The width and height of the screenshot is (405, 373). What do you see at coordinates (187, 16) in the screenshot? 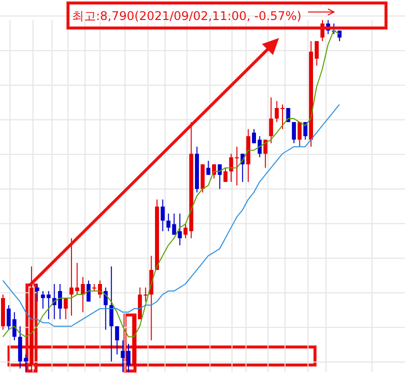
I see `annotation: 최고:8,790(2021/09/02,11:00, -0.57%)` at bounding box center [187, 16].